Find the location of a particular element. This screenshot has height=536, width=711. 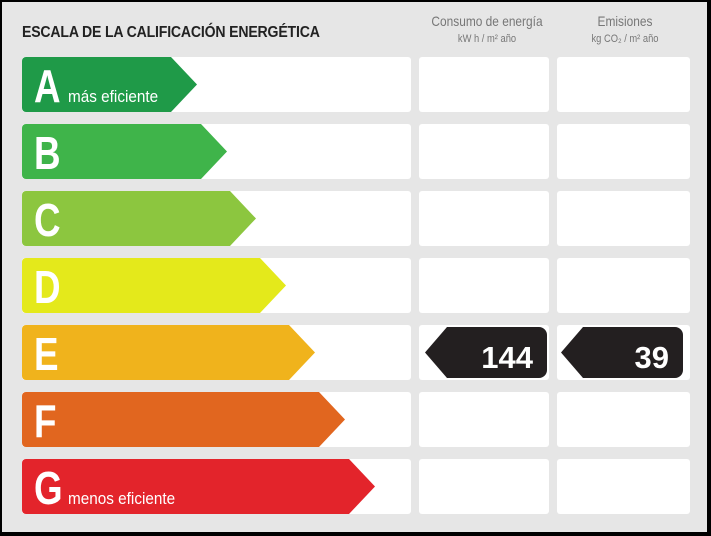

rating-caption: menos eficiente is located at coordinates (122, 498).